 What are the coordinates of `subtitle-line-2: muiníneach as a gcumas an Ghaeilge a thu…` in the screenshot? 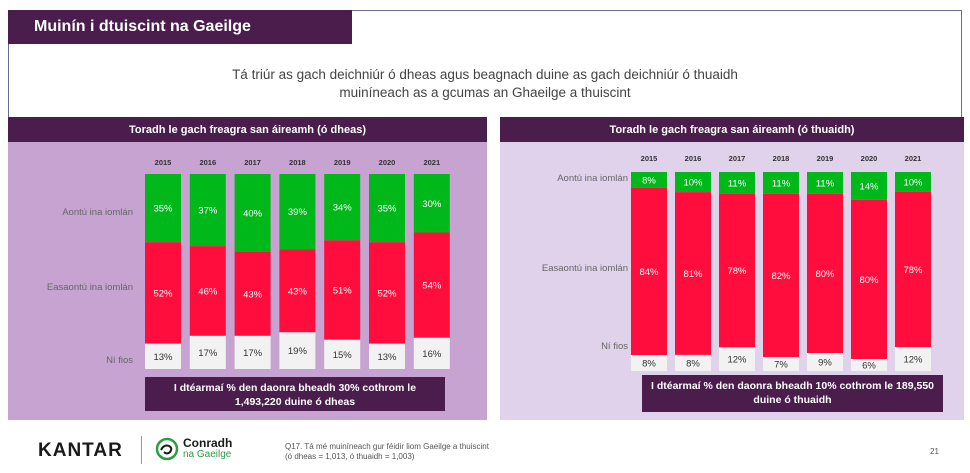 It's located at (485, 92).